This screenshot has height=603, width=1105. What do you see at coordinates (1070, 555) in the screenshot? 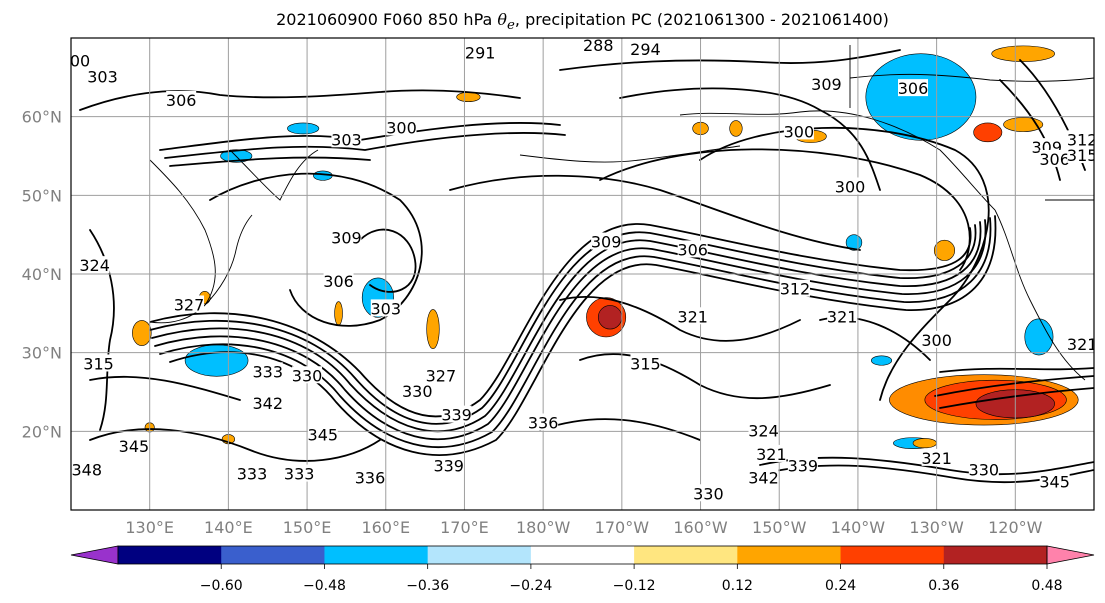
I see `colorbar-extend-max` at bounding box center [1070, 555].